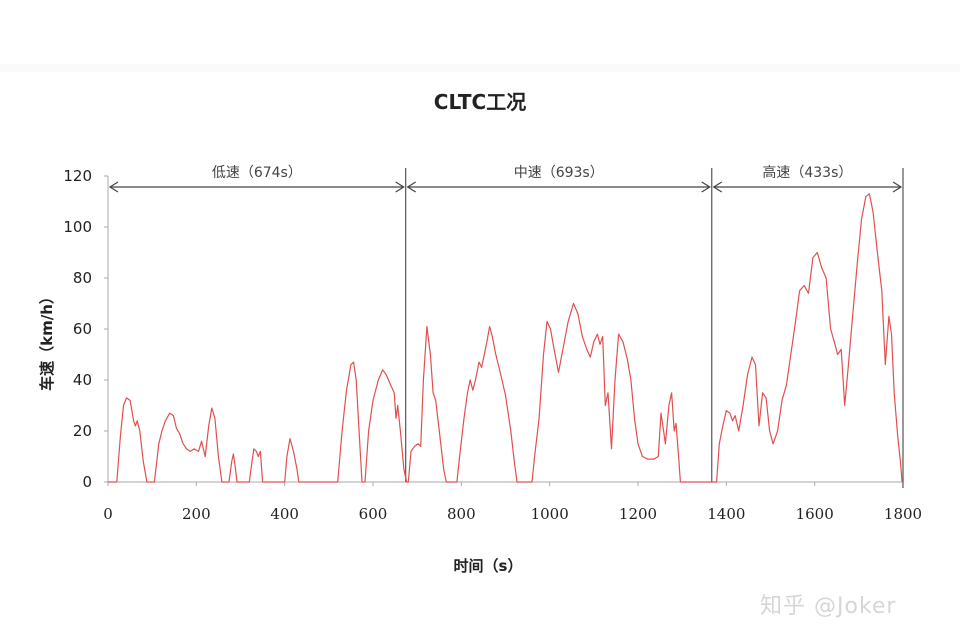 Image resolution: width=960 pixels, height=640 pixels. I want to click on y-tick-label: 0, so click(87, 482).